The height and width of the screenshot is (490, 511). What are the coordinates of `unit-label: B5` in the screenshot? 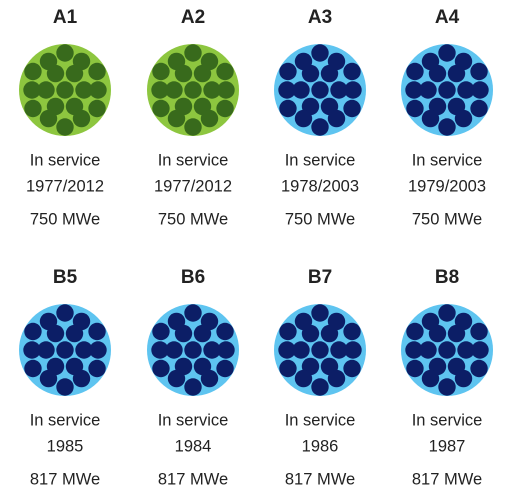 It's located at (65, 277).